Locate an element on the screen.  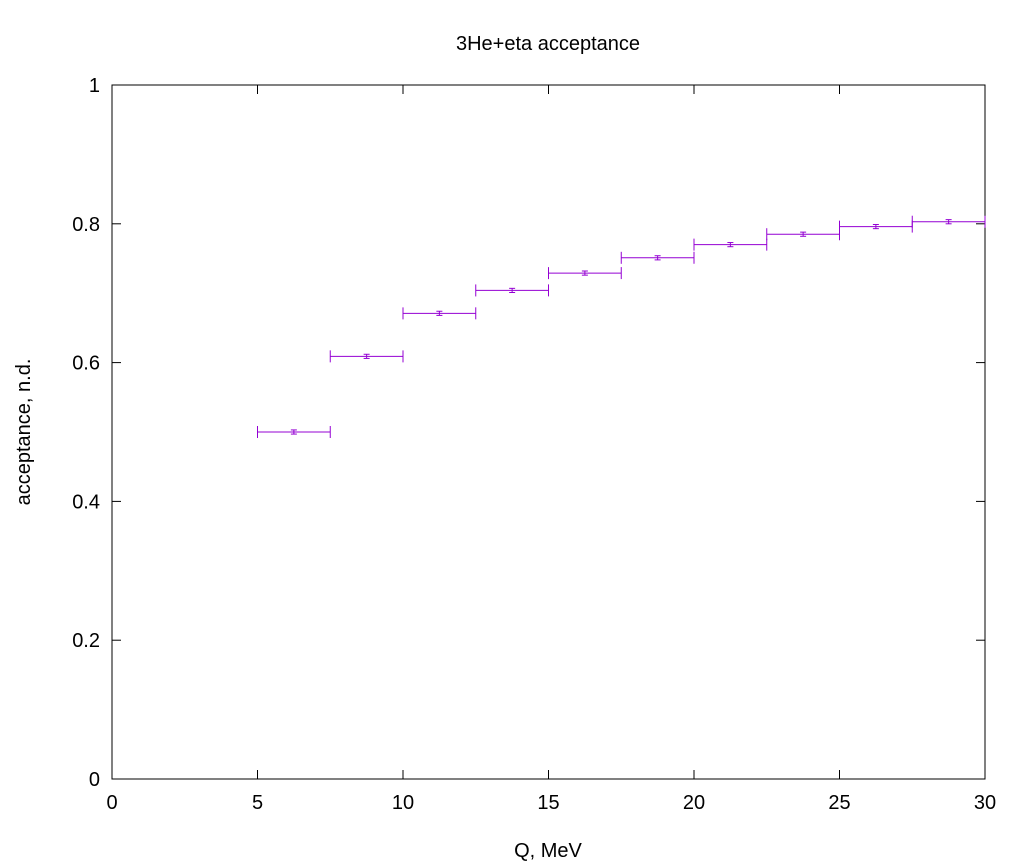
y-axis-label: acceptance, n.d. is located at coordinates (24, 432).